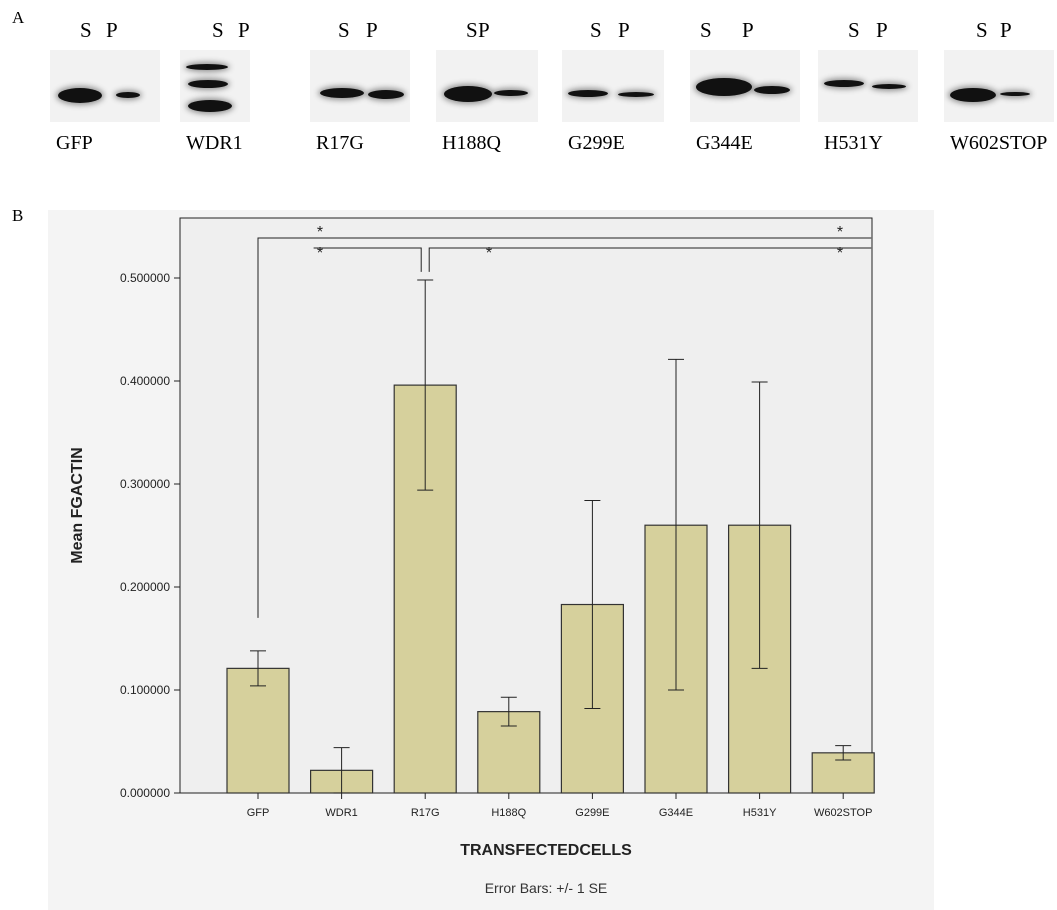 Image resolution: width=1057 pixels, height=910 pixels. Describe the element at coordinates (546, 850) in the screenshot. I see `x-axis-title: TRANSFECTEDCELLS` at that location.